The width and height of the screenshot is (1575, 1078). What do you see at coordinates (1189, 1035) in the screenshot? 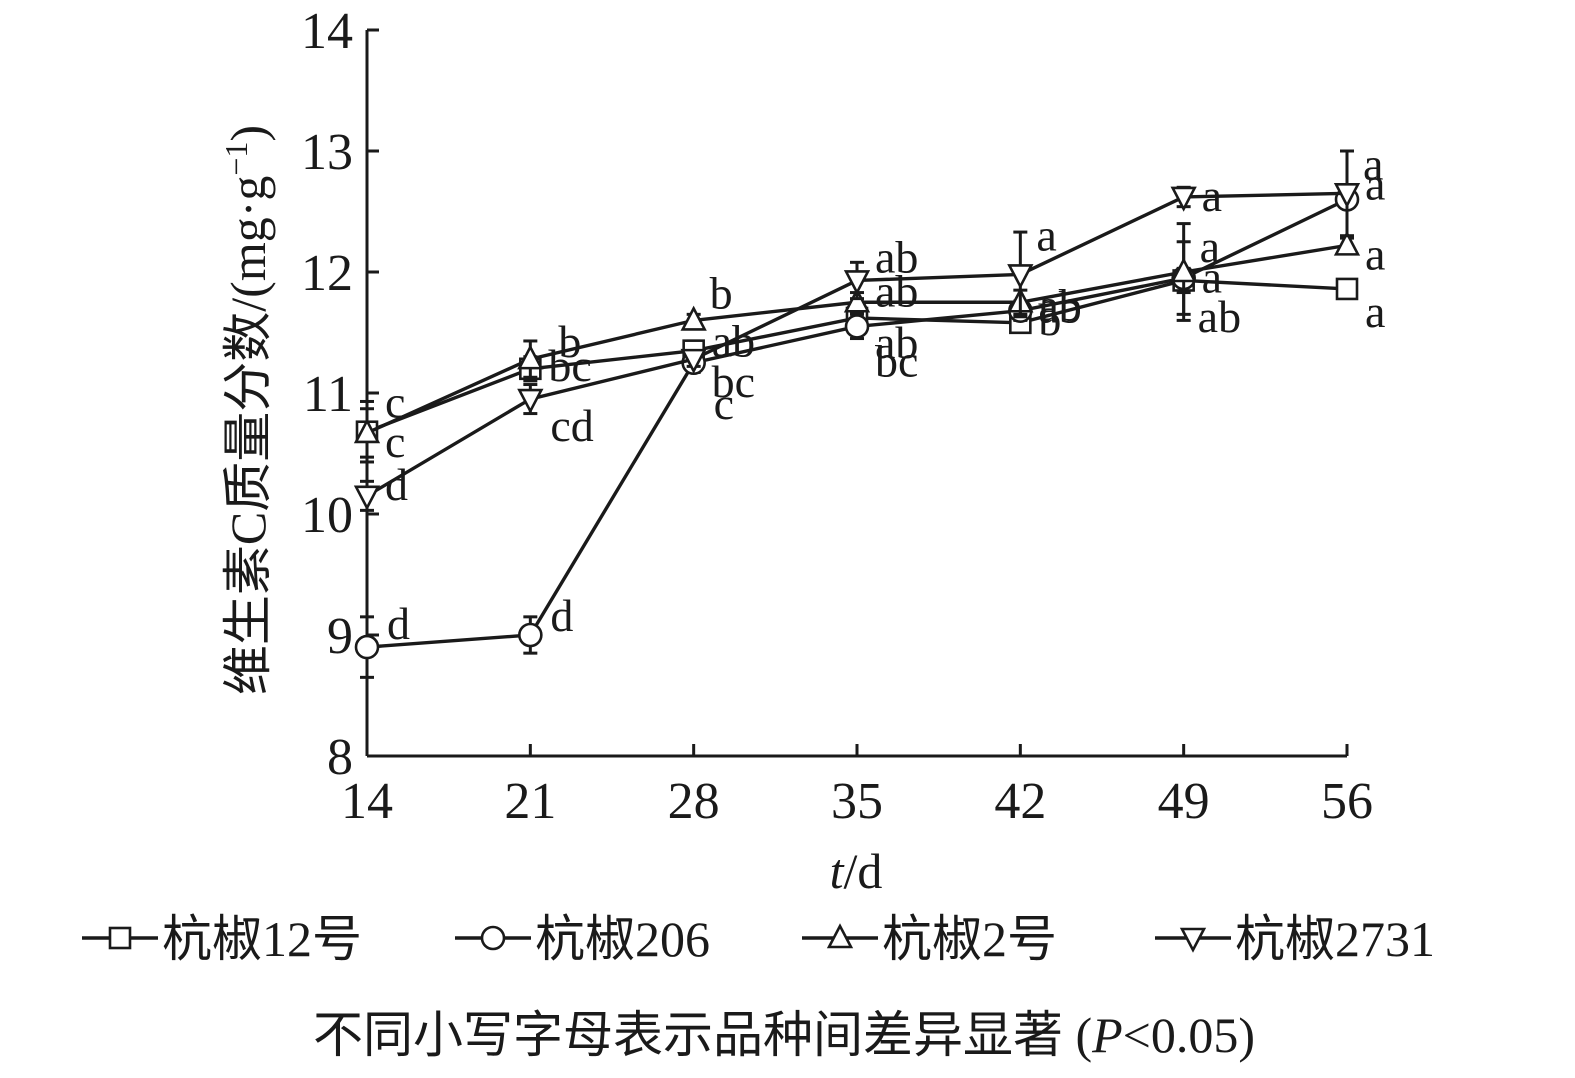
I see `footnote-rest: <0.05)` at bounding box center [1189, 1035].